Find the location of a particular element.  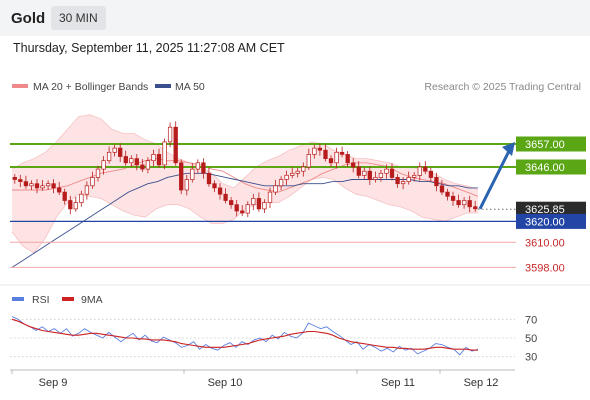

x-tick-label: Sep 12 is located at coordinates (481, 383).